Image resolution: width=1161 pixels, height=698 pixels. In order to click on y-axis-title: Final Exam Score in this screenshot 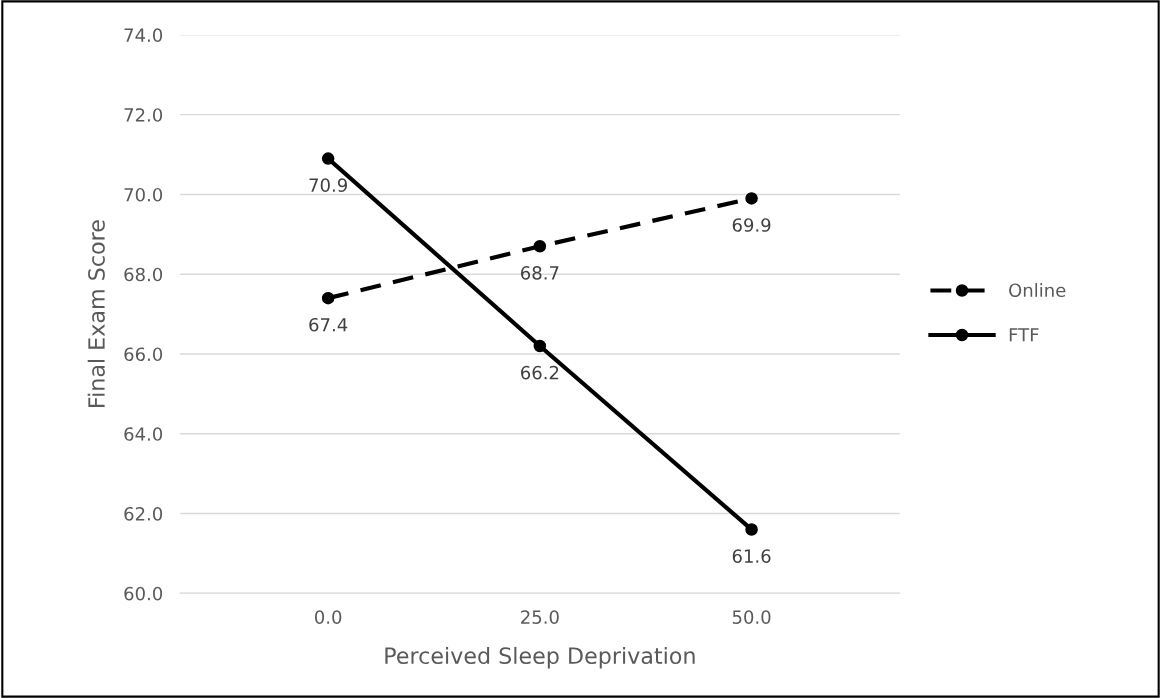, I will do `click(96, 313)`.